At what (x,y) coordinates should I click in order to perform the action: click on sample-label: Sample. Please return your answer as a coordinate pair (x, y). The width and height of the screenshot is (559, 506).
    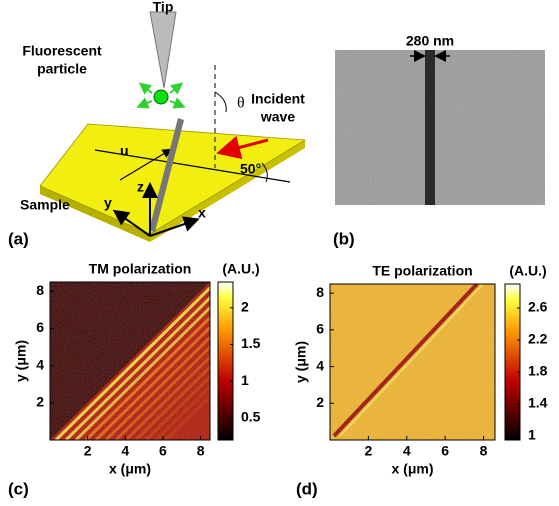
    Looking at the image, I should click on (45, 205).